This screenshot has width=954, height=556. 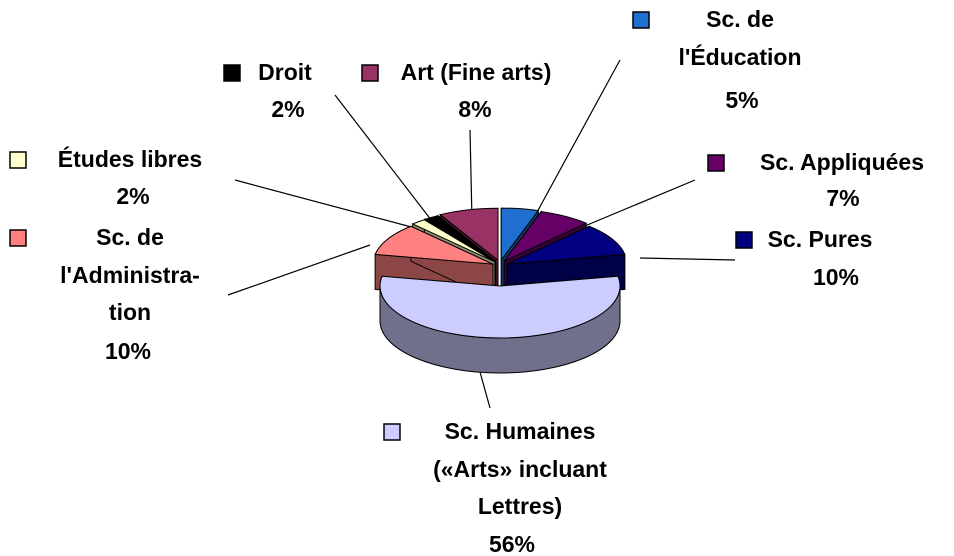 What do you see at coordinates (475, 109) in the screenshot?
I see `value-label: 8%` at bounding box center [475, 109].